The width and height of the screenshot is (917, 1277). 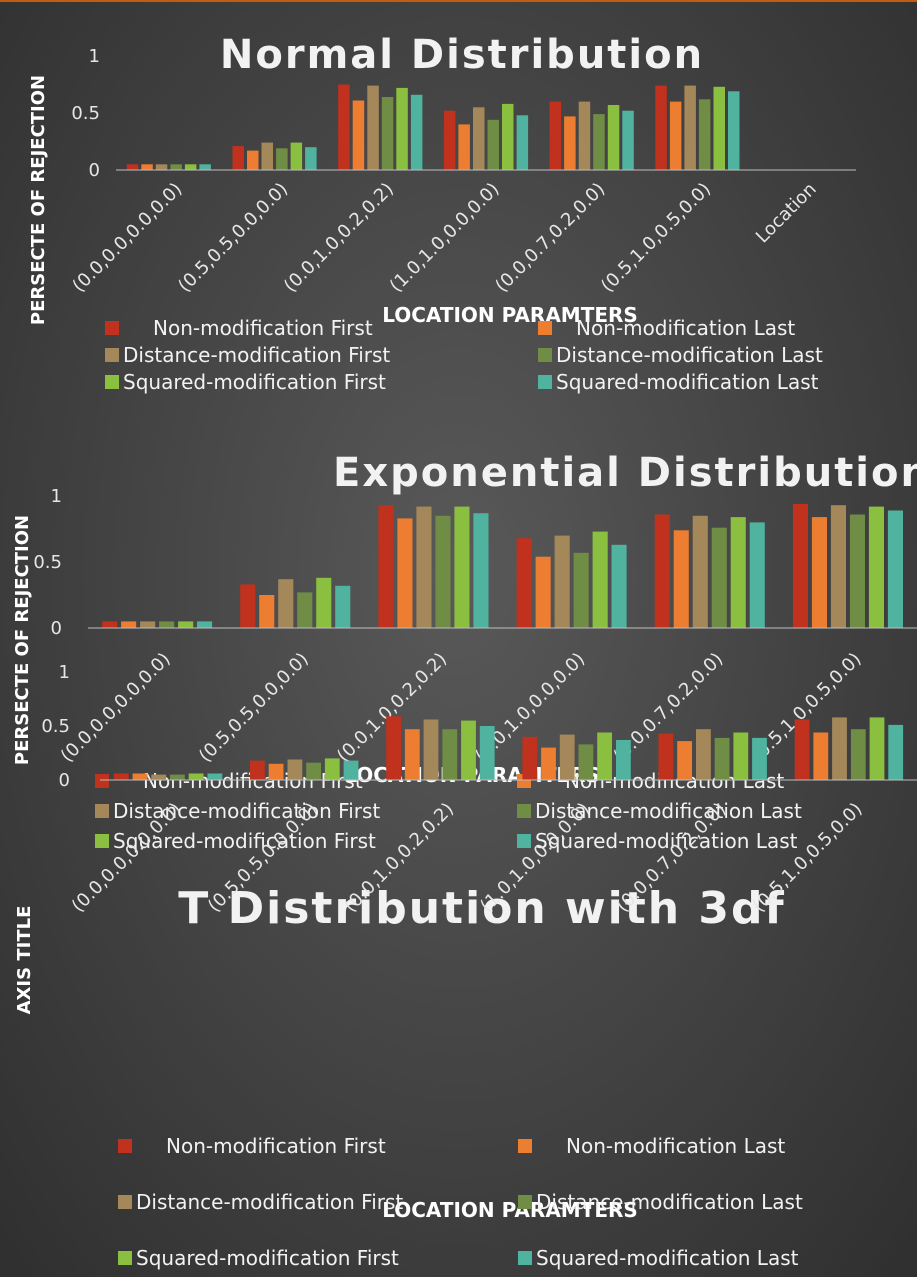 What do you see at coordinates (786, 213) in the screenshot?
I see `category-label: Location` at bounding box center [786, 213].